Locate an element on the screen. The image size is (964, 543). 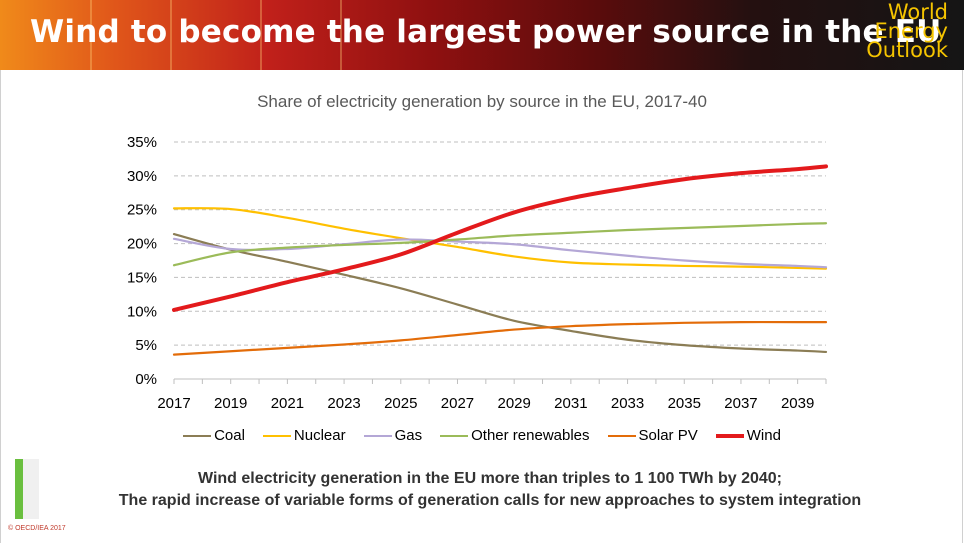
x-tick-label: 2033 is located at coordinates (627, 403).